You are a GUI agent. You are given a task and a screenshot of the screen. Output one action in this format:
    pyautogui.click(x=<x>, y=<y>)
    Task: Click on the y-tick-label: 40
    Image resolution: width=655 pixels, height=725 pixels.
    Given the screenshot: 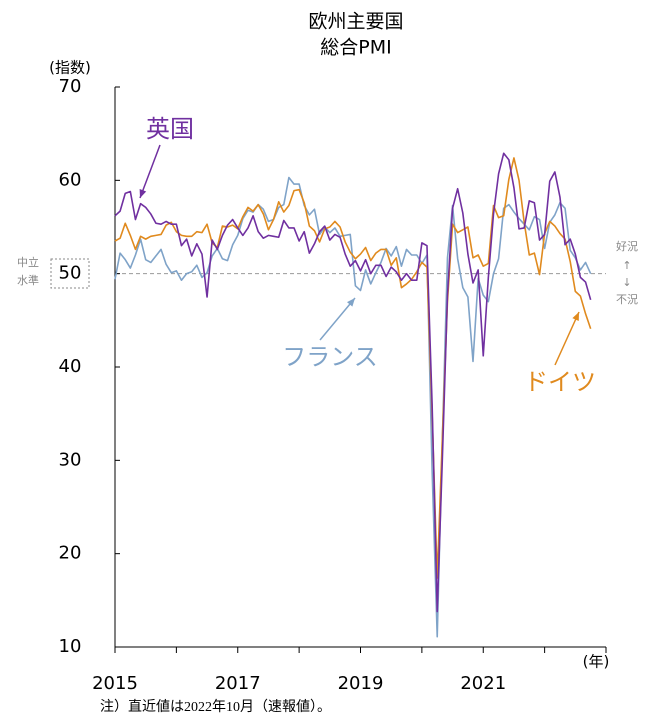 What is the action you would take?
    pyautogui.click(x=70, y=366)
    